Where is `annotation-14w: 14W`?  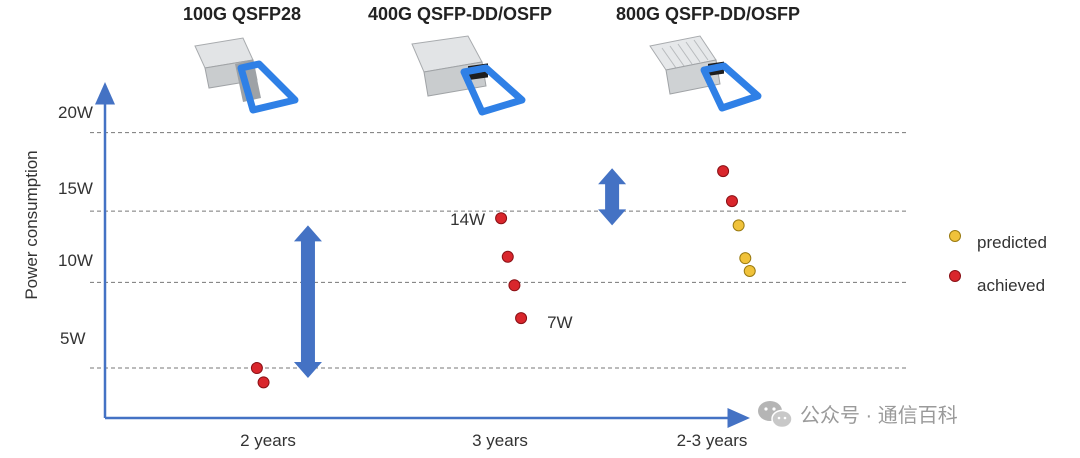
annotation-14w: 14W is located at coordinates (467, 219).